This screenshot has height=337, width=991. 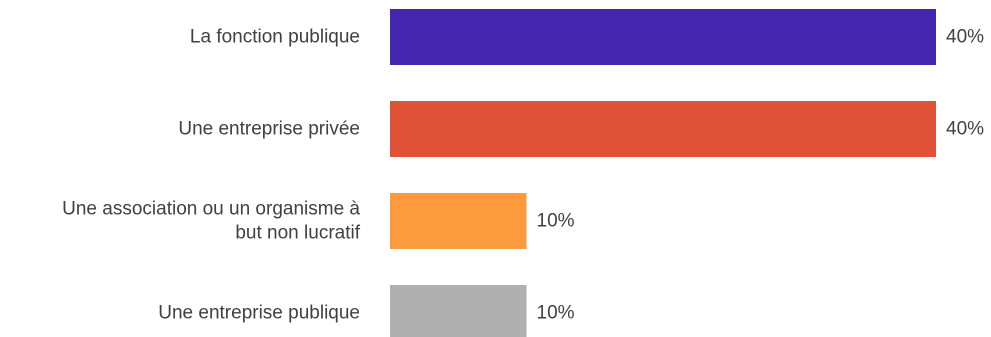 What do you see at coordinates (556, 221) in the screenshot?
I see `value-label-2: 10%` at bounding box center [556, 221].